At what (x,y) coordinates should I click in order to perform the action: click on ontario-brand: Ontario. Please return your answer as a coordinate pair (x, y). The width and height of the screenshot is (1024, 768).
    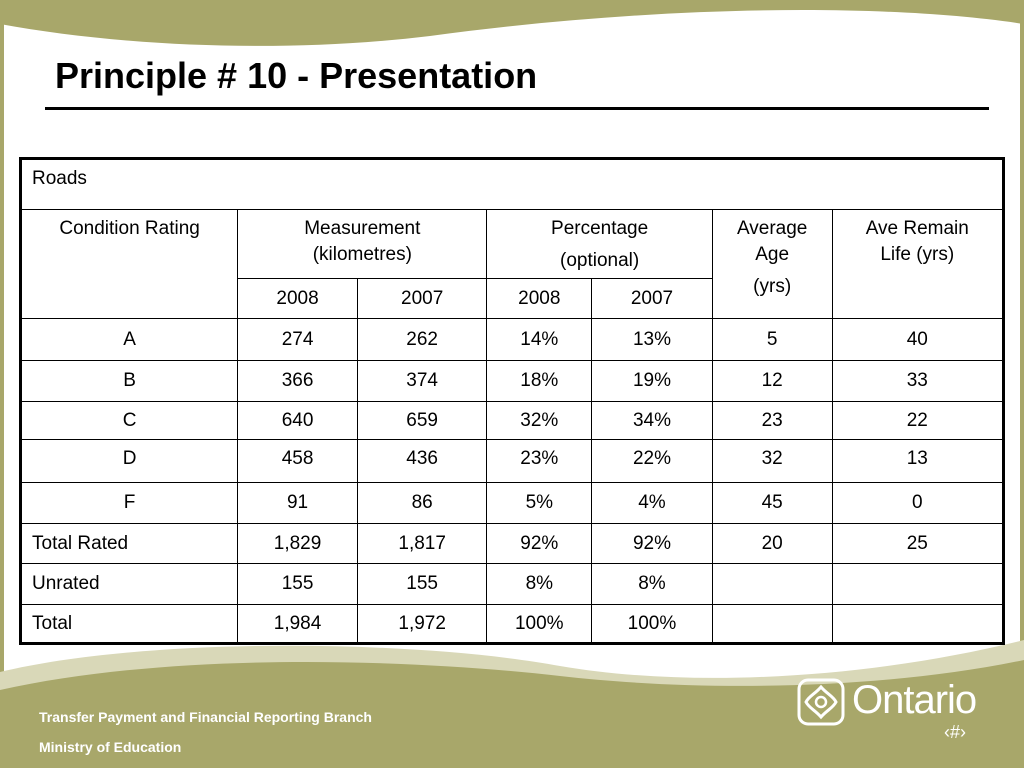
    Looking at the image, I should click on (914, 700).